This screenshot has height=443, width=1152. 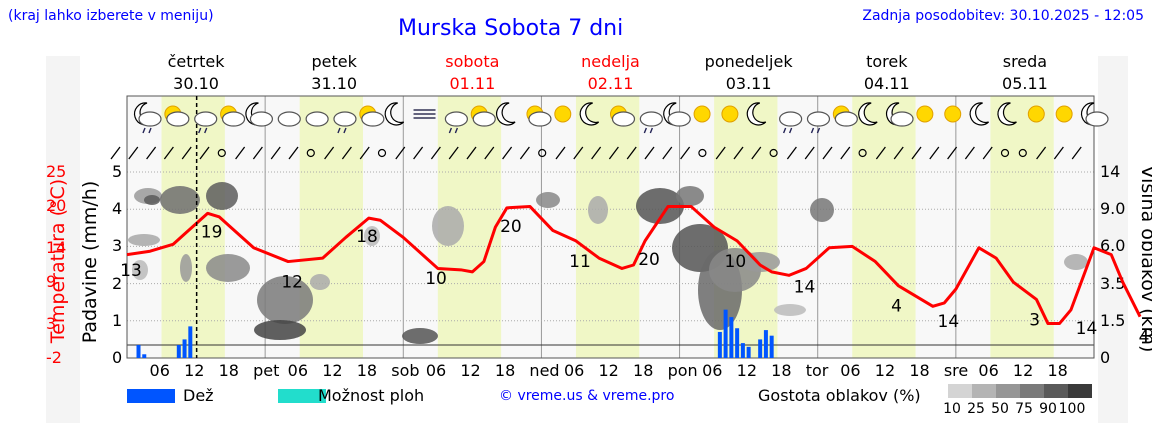 I want to click on day-date: 03.11, so click(x=748, y=83).